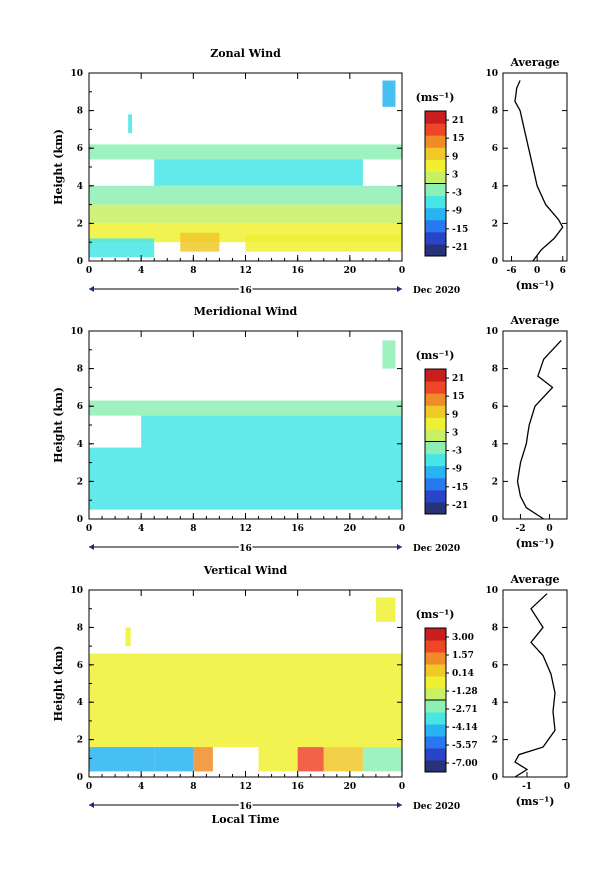  I want to click on colorbar-tick-label: -4.14, so click(465, 728).